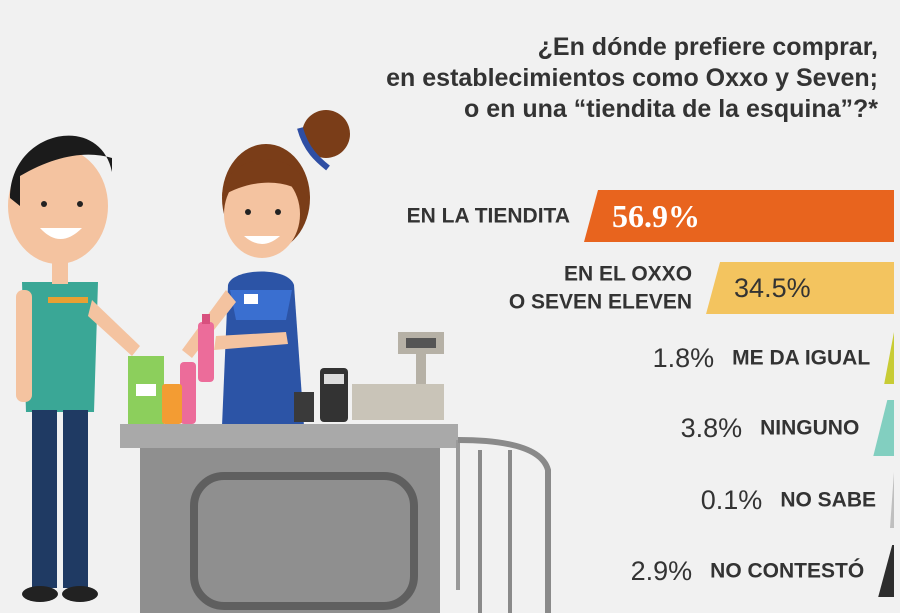 This screenshot has height=613, width=900. I want to click on category-label-0-0: EN LA TIENDITA, so click(488, 216).